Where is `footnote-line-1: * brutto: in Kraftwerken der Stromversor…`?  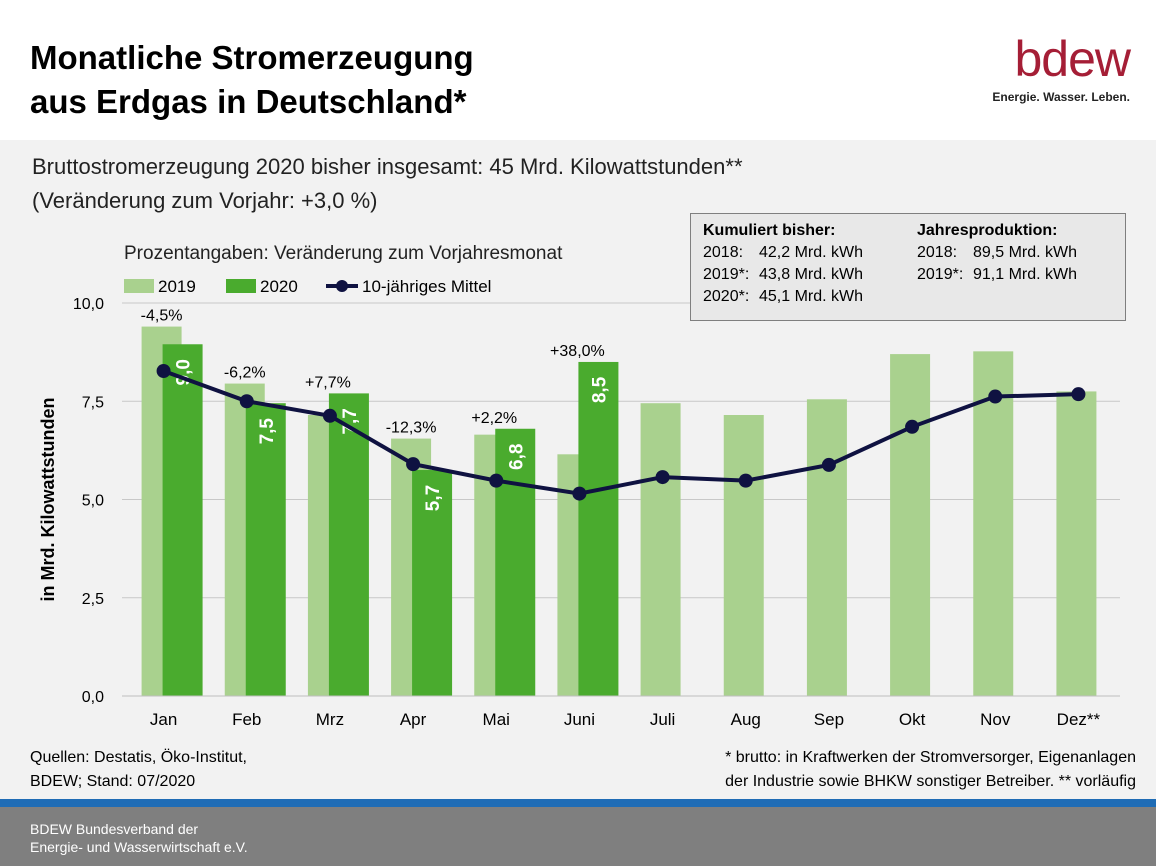
footnote-line-1: * brutto: in Kraftwerken der Stromversor… is located at coordinates (930, 757).